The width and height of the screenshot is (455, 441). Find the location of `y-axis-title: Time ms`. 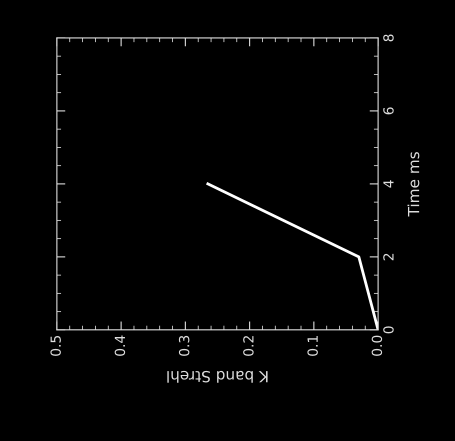

y-axis-title: Time ms is located at coordinates (414, 184).